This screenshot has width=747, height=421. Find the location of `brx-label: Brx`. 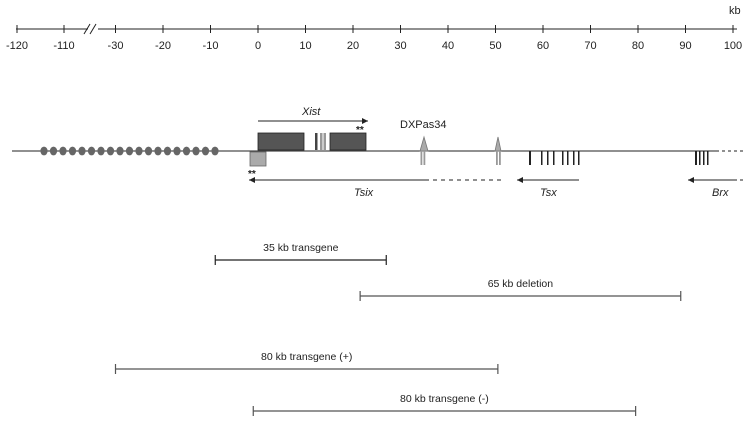

brx-label: Brx is located at coordinates (720, 193).